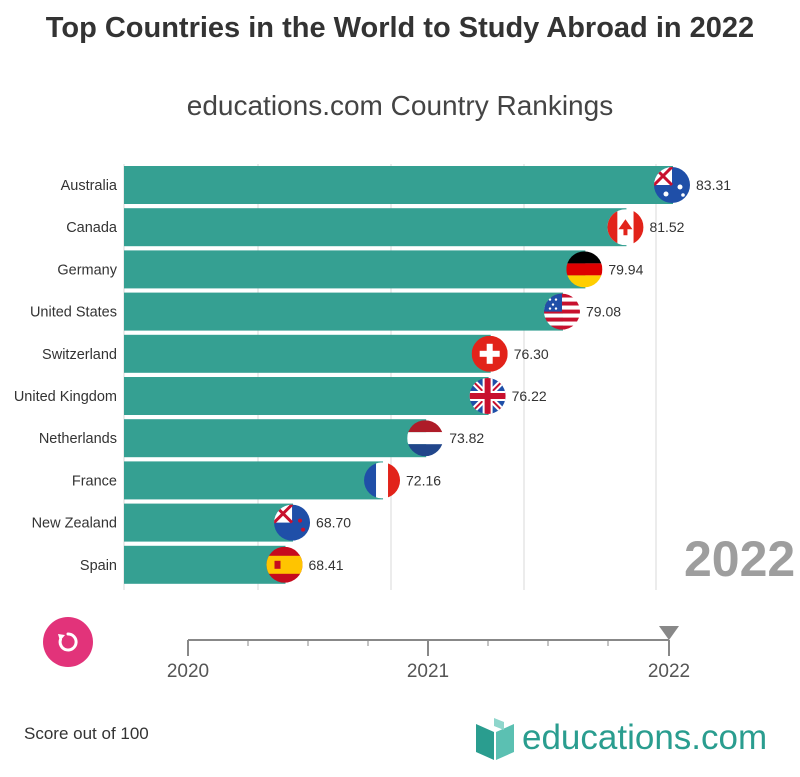 The height and width of the screenshot is (777, 800). What do you see at coordinates (489, 353) in the screenshot?
I see `switzerland-flag-icon` at bounding box center [489, 353].